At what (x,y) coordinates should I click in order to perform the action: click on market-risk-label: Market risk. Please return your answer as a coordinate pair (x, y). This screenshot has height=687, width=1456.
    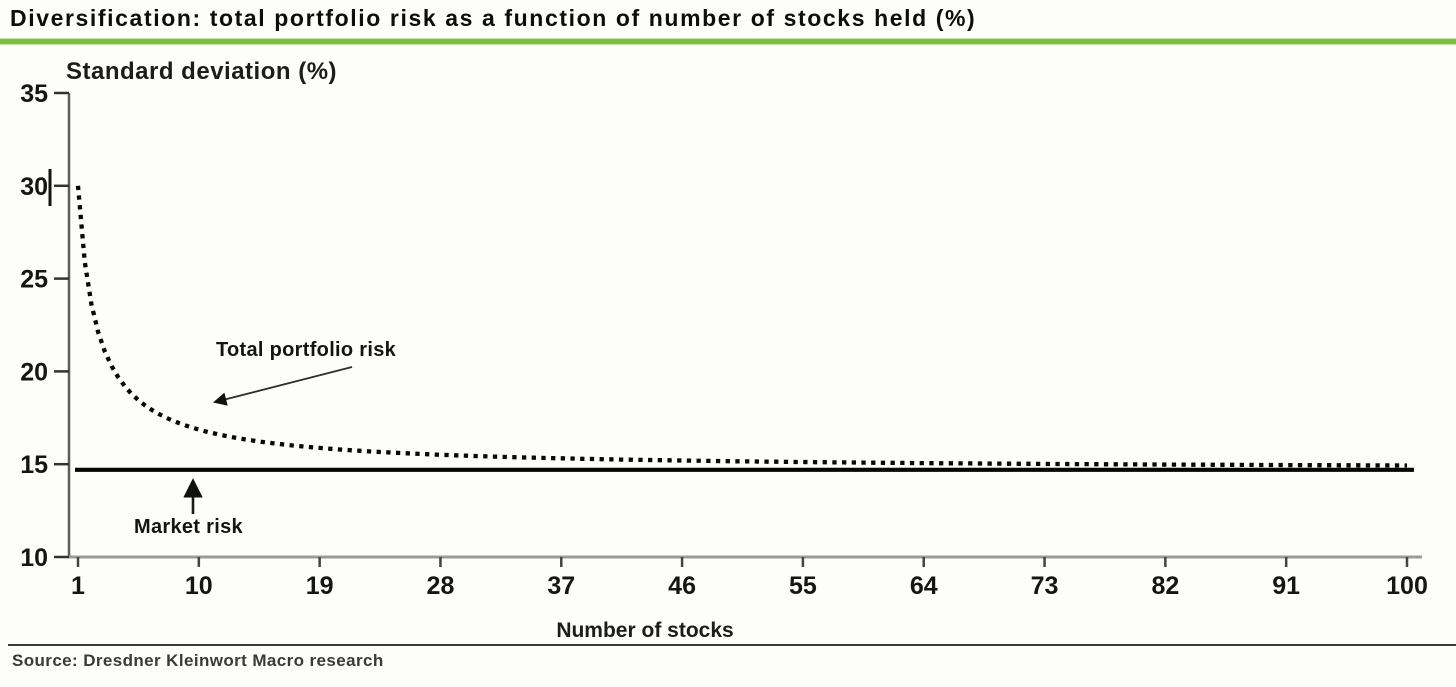
    Looking at the image, I should click on (188, 527).